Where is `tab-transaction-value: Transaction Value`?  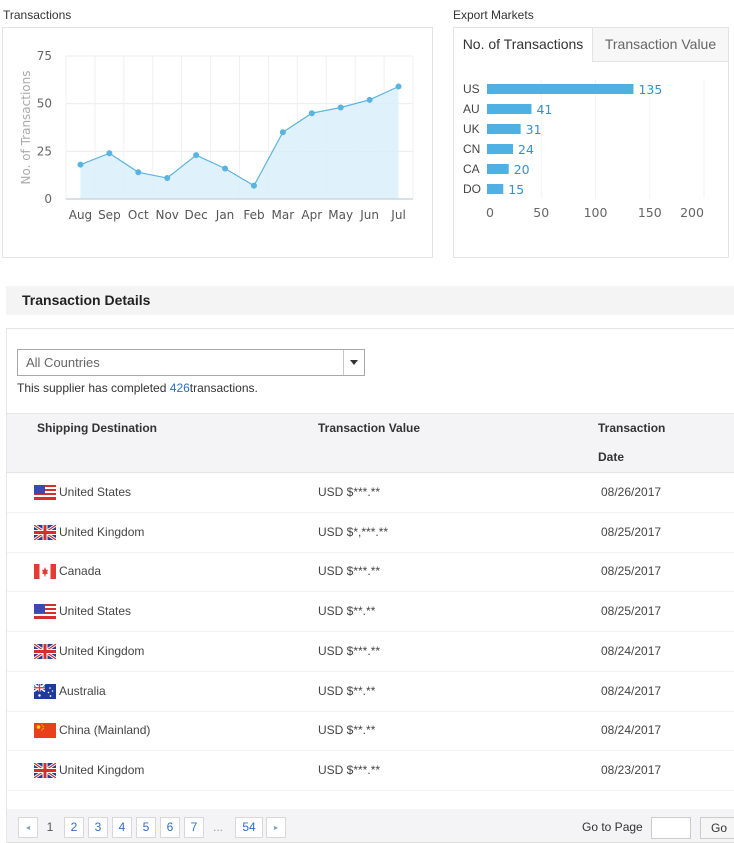 tab-transaction-value: Transaction Value is located at coordinates (660, 45).